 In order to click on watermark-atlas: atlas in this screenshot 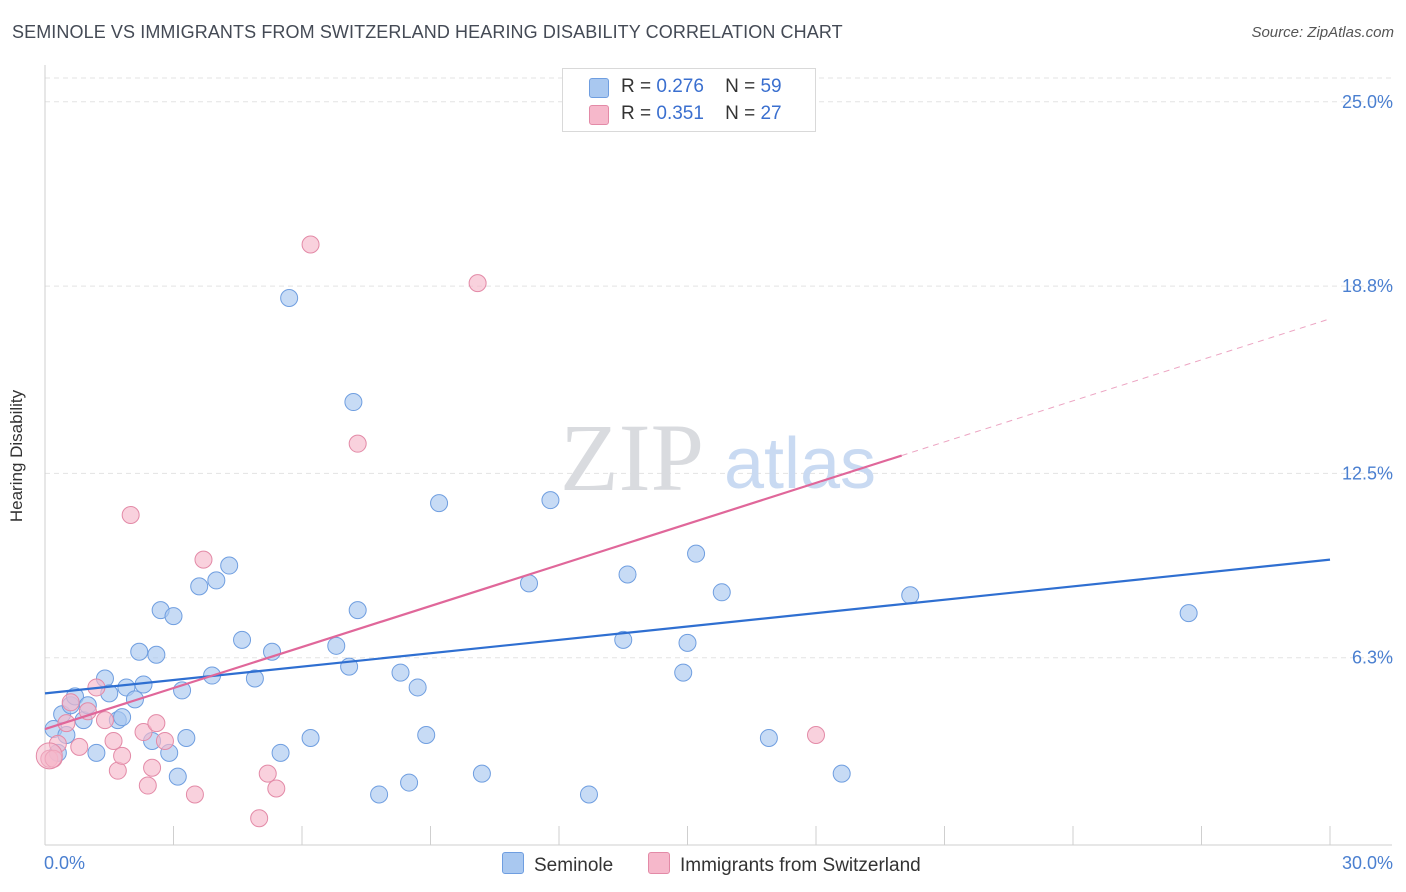, I will do `click(800, 464)`.